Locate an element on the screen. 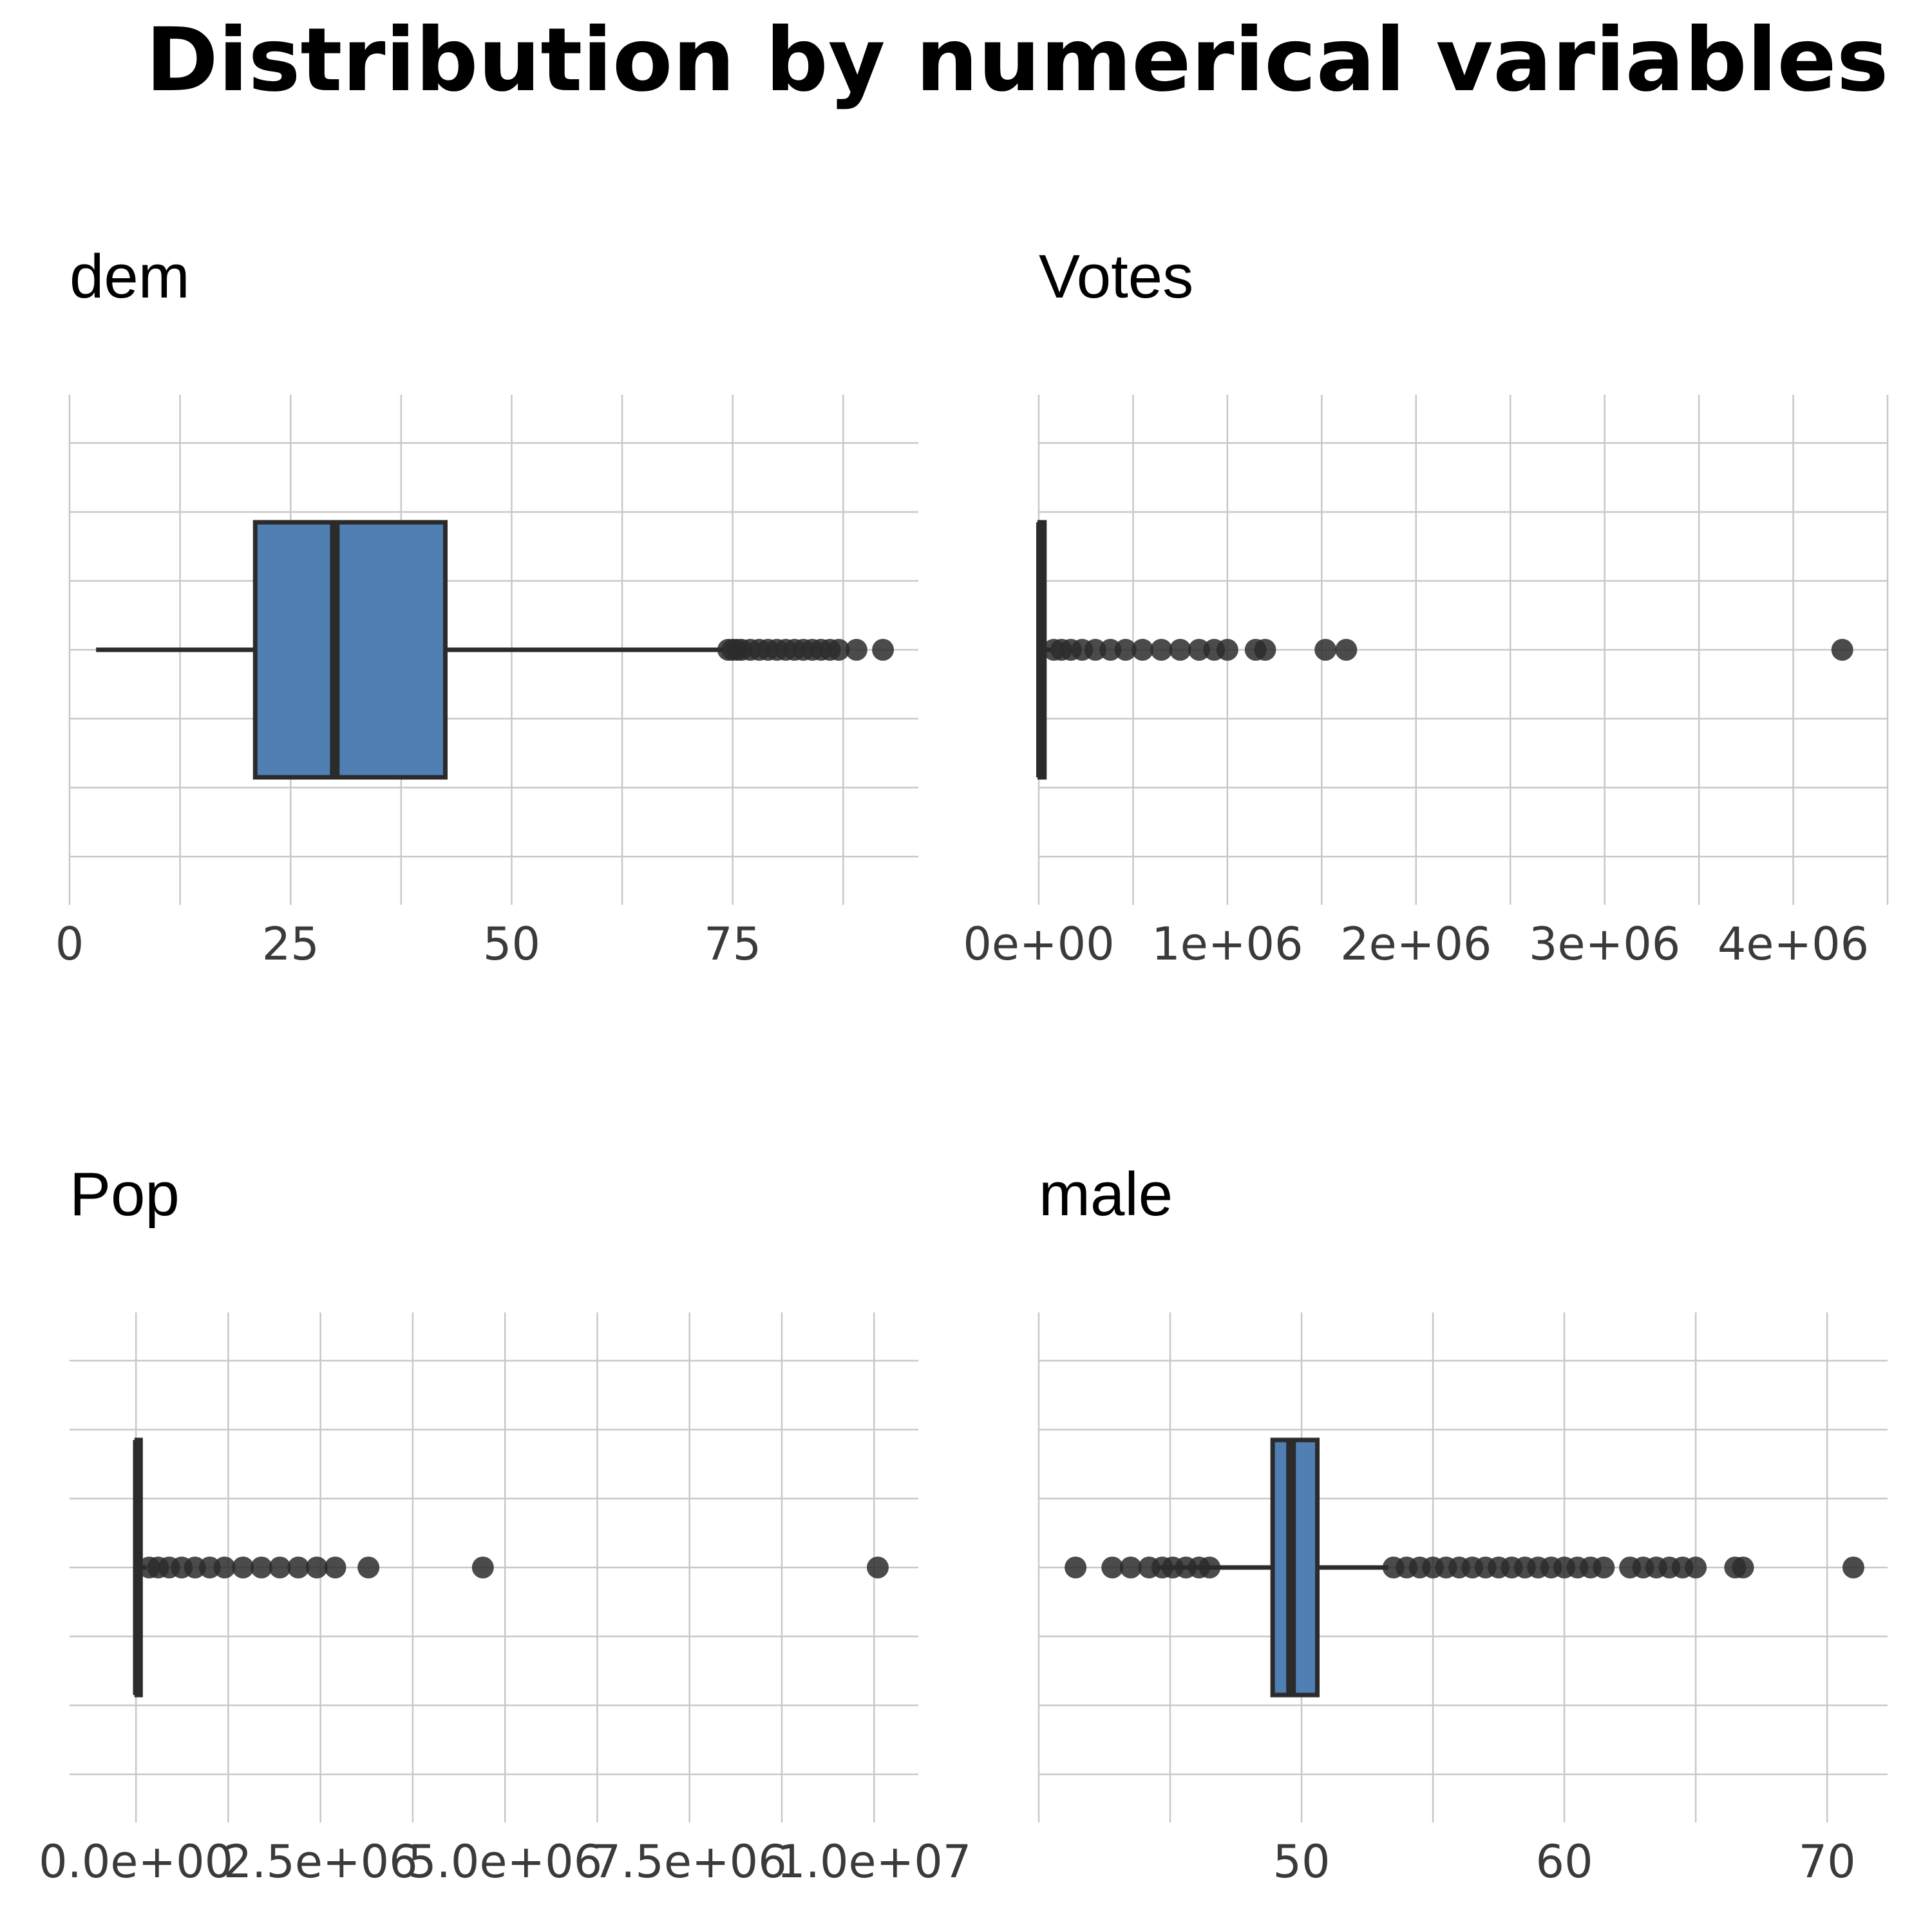 This screenshot has height=1932, width=1932. x-tick-label: 70 is located at coordinates (1828, 1861).